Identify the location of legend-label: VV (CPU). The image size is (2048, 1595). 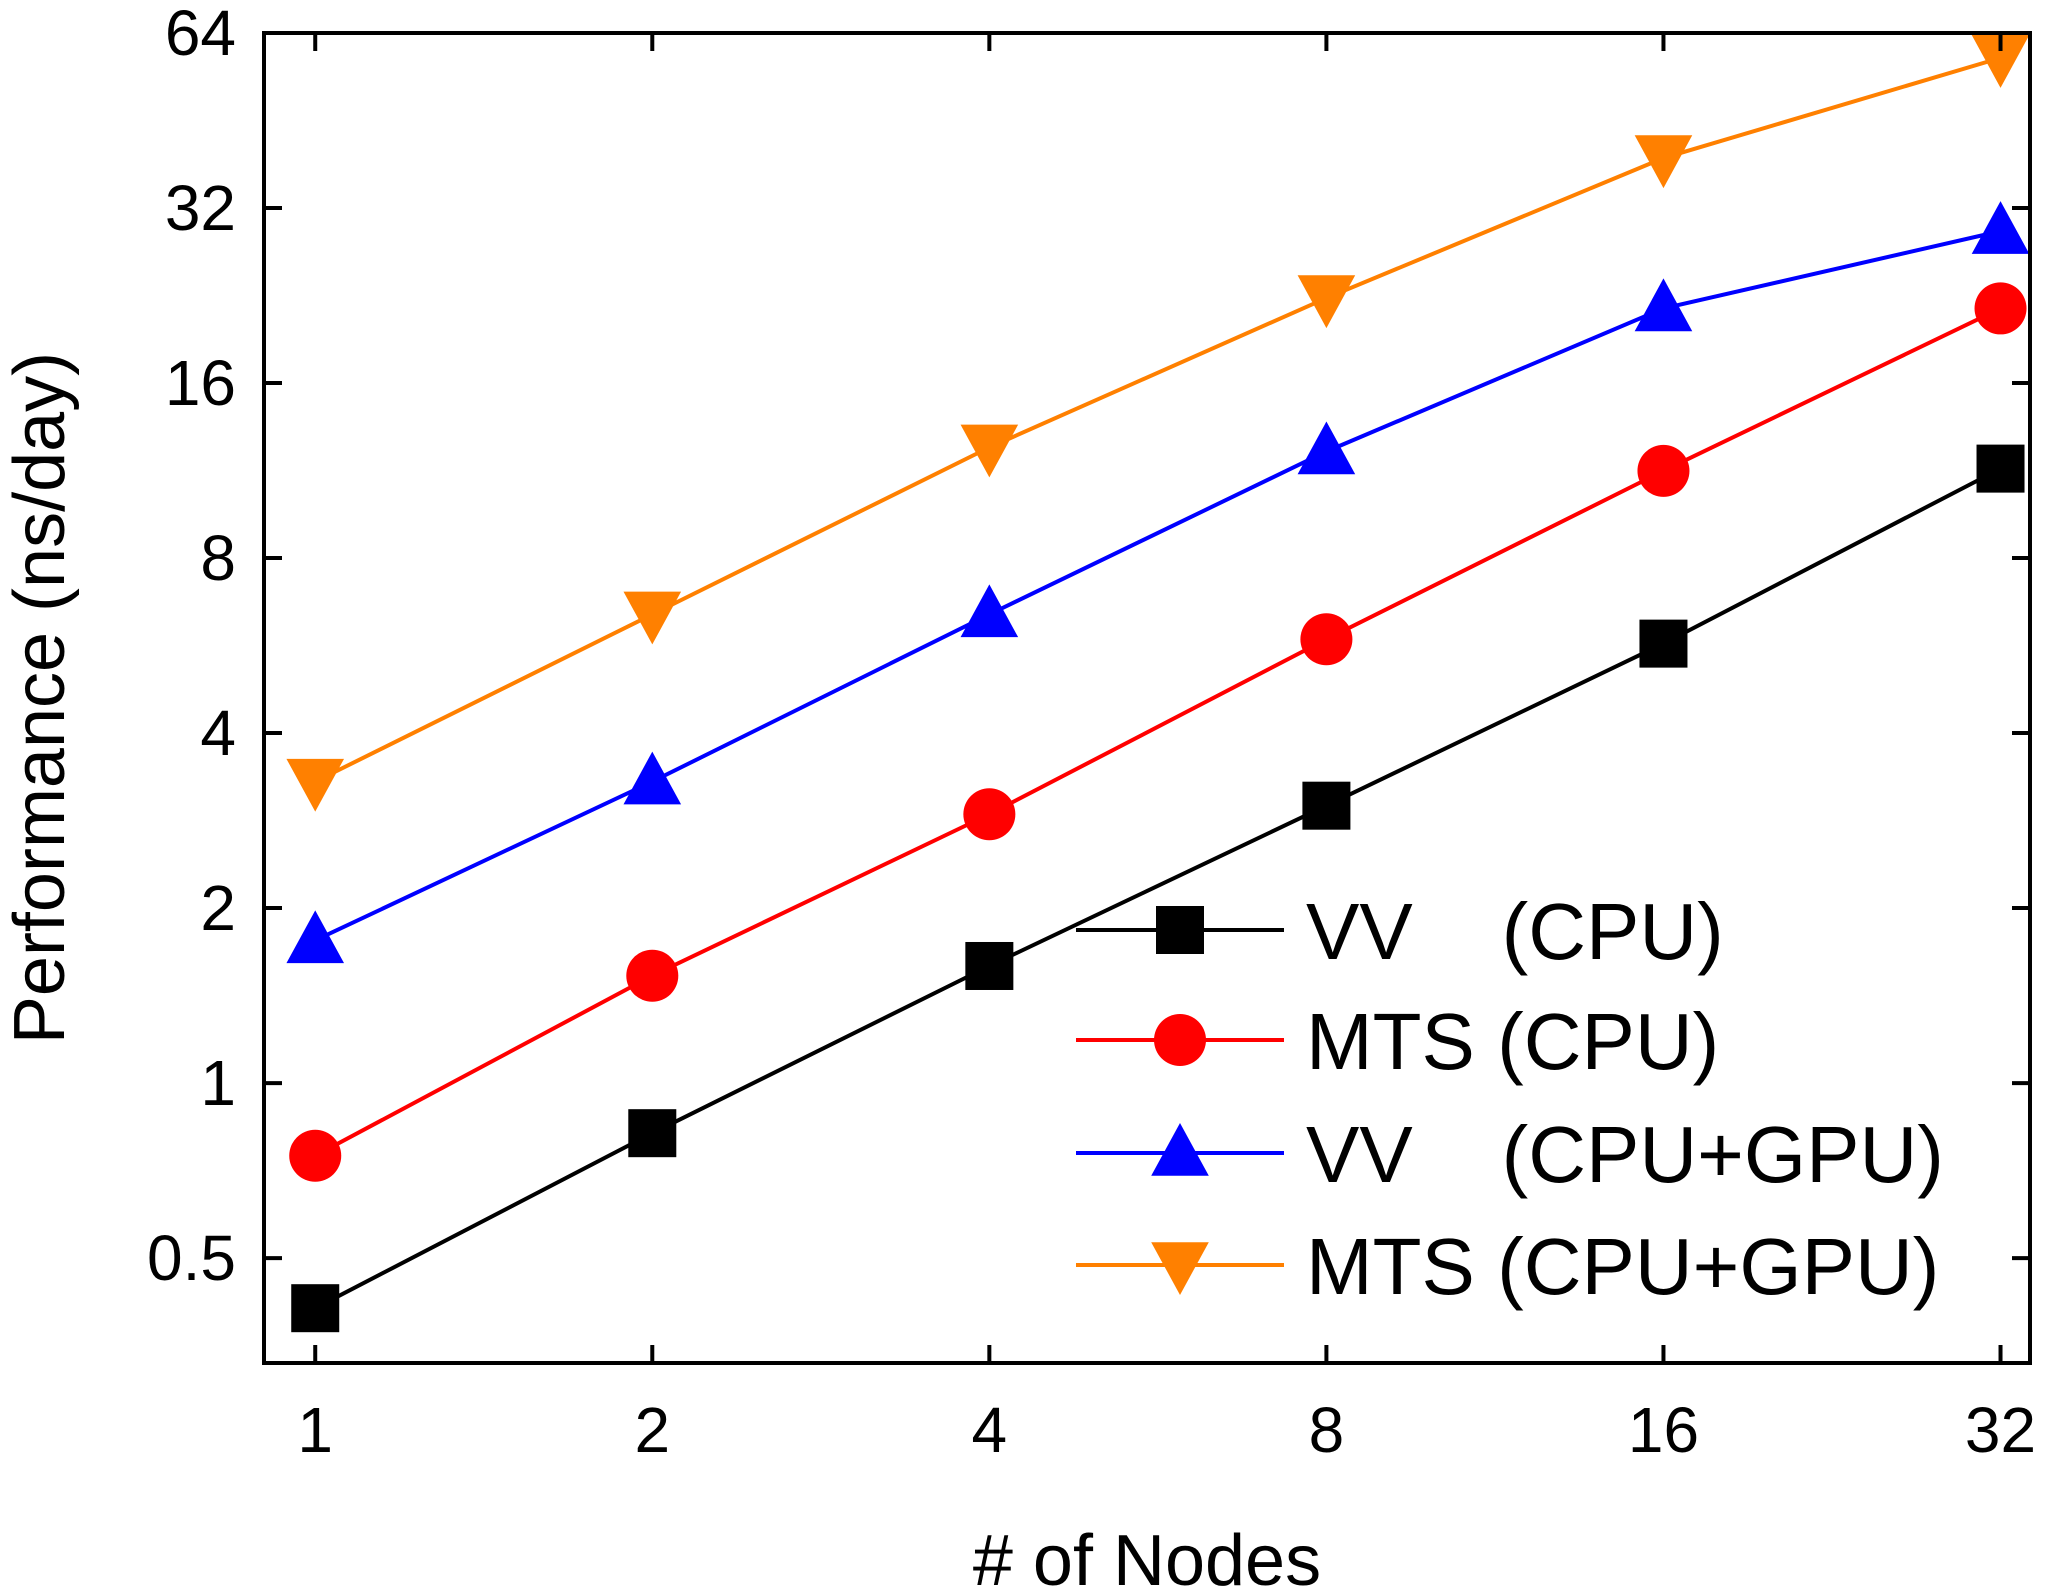
(1515, 931).